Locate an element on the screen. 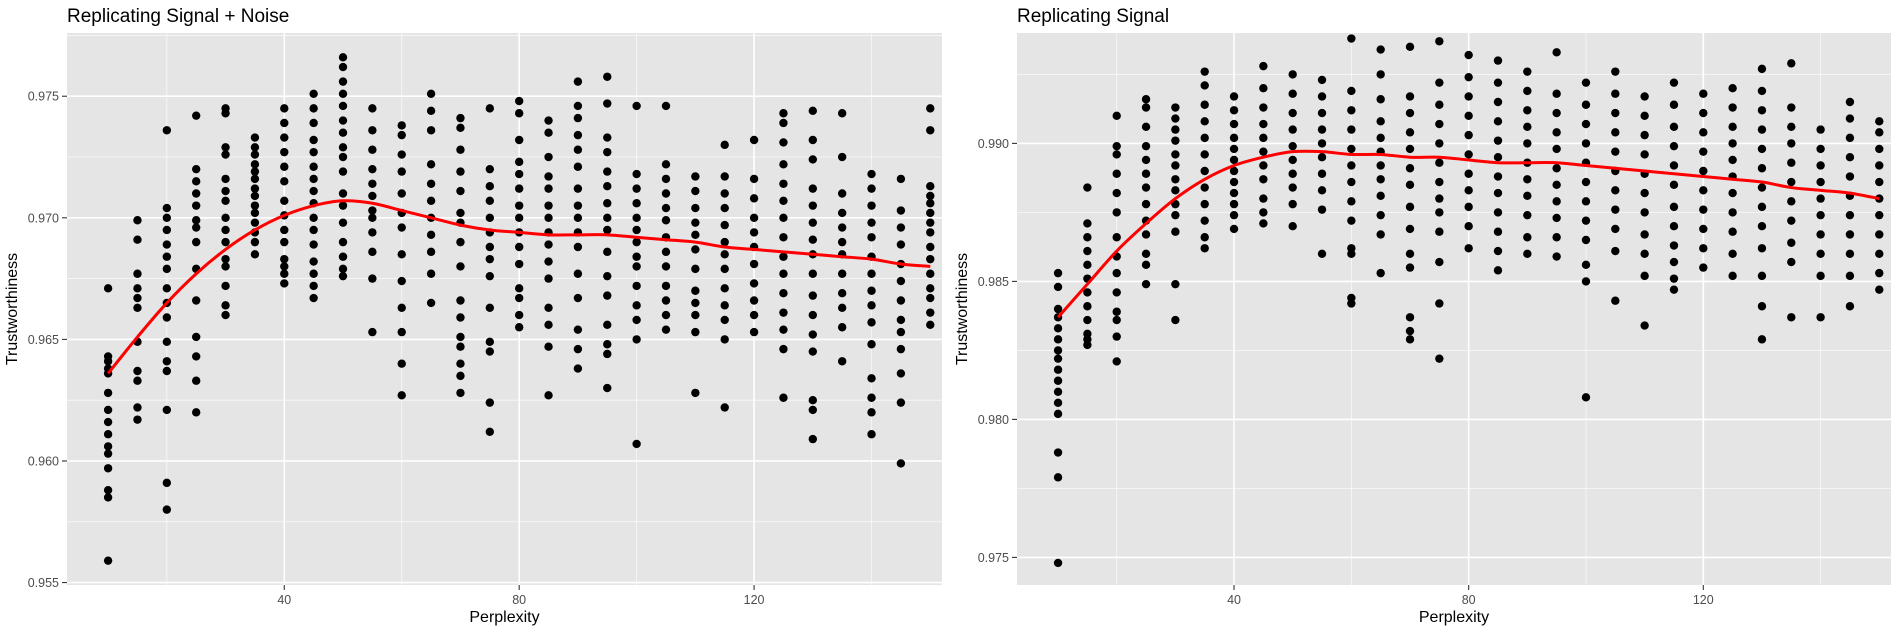  x-tick-label: 120 is located at coordinates (754, 600).